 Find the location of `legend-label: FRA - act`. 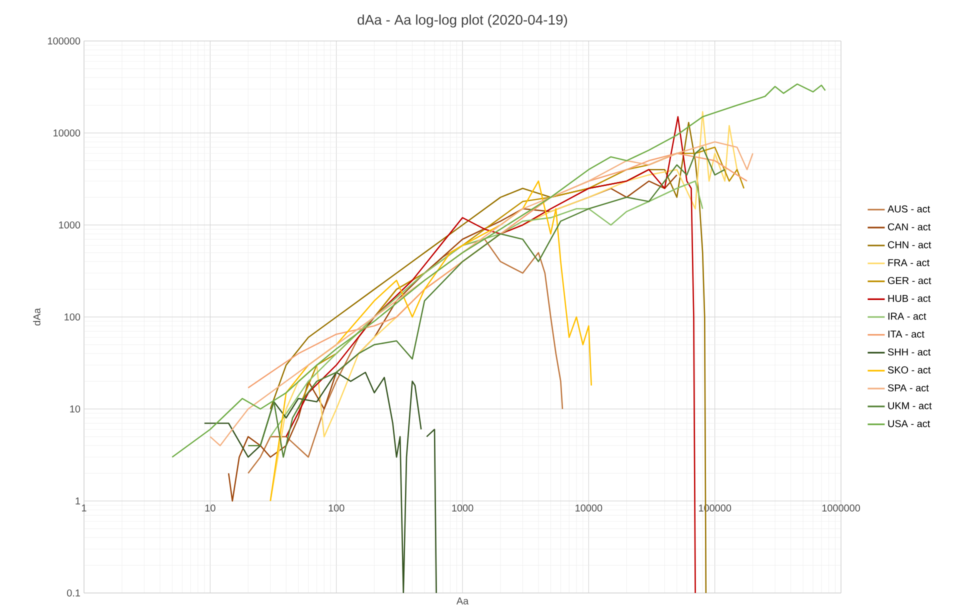

legend-label: FRA - act is located at coordinates (909, 262).